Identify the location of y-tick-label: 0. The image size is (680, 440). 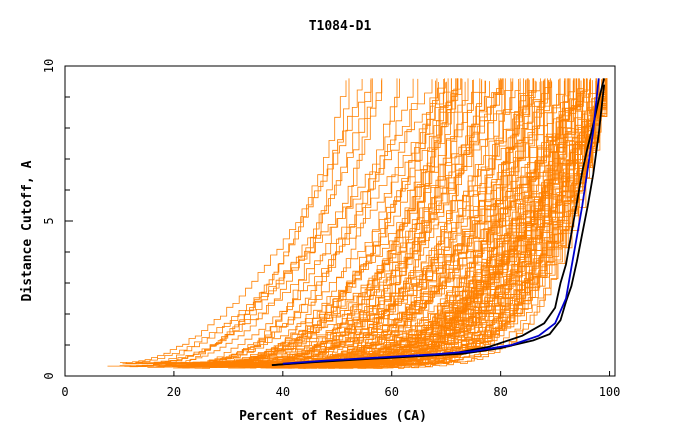
(49, 375).